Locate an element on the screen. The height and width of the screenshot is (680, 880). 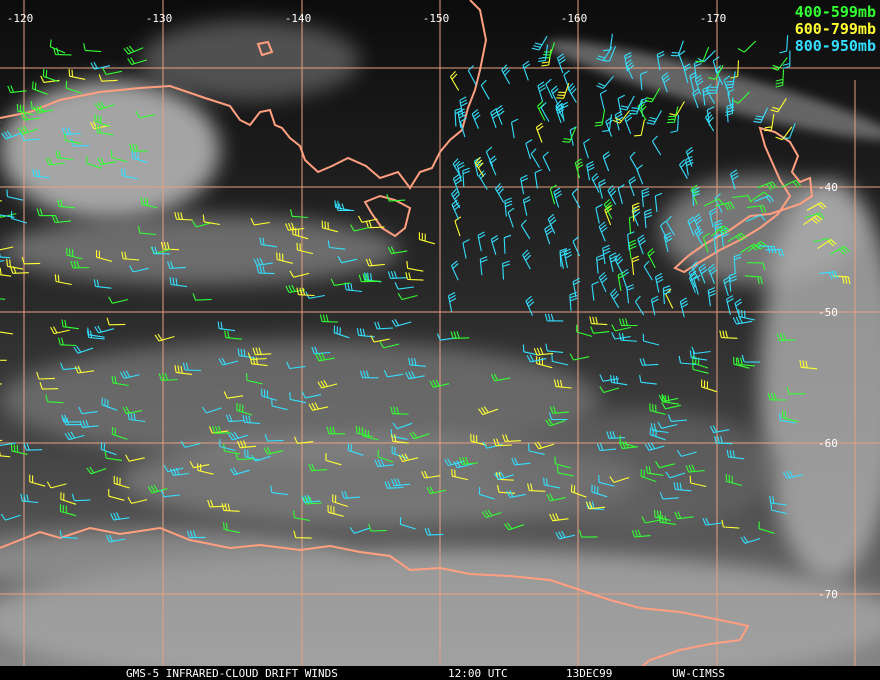
longitude-label: -170 is located at coordinates (713, 18).